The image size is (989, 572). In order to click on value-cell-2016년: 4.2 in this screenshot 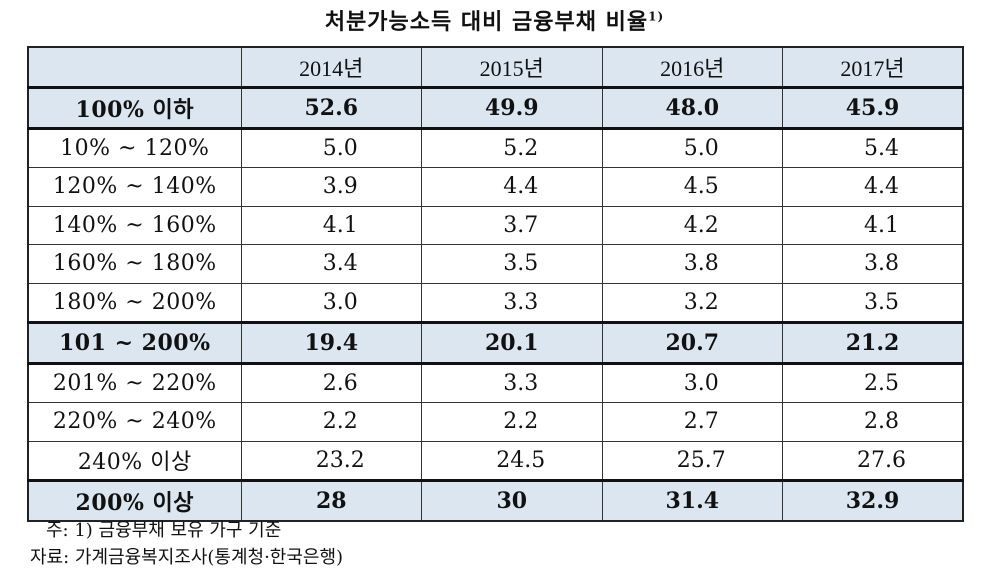, I will do `click(692, 225)`.